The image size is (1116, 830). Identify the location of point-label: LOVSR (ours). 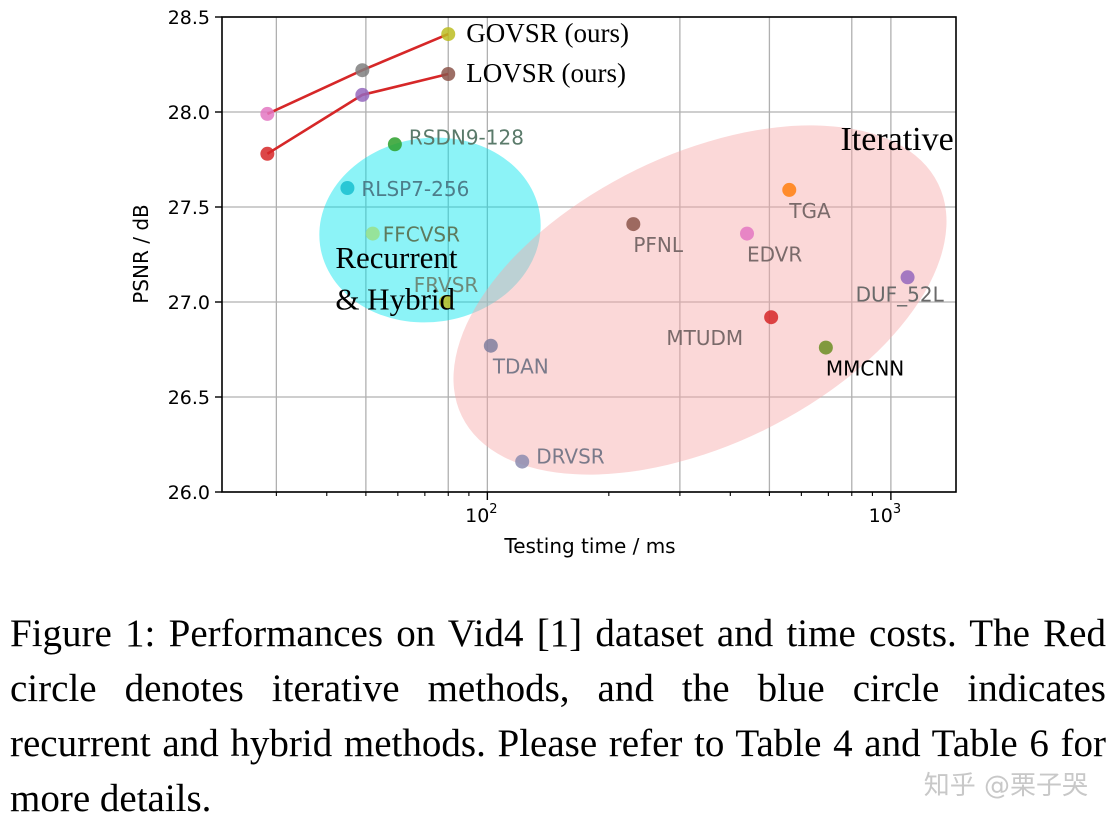
(546, 73).